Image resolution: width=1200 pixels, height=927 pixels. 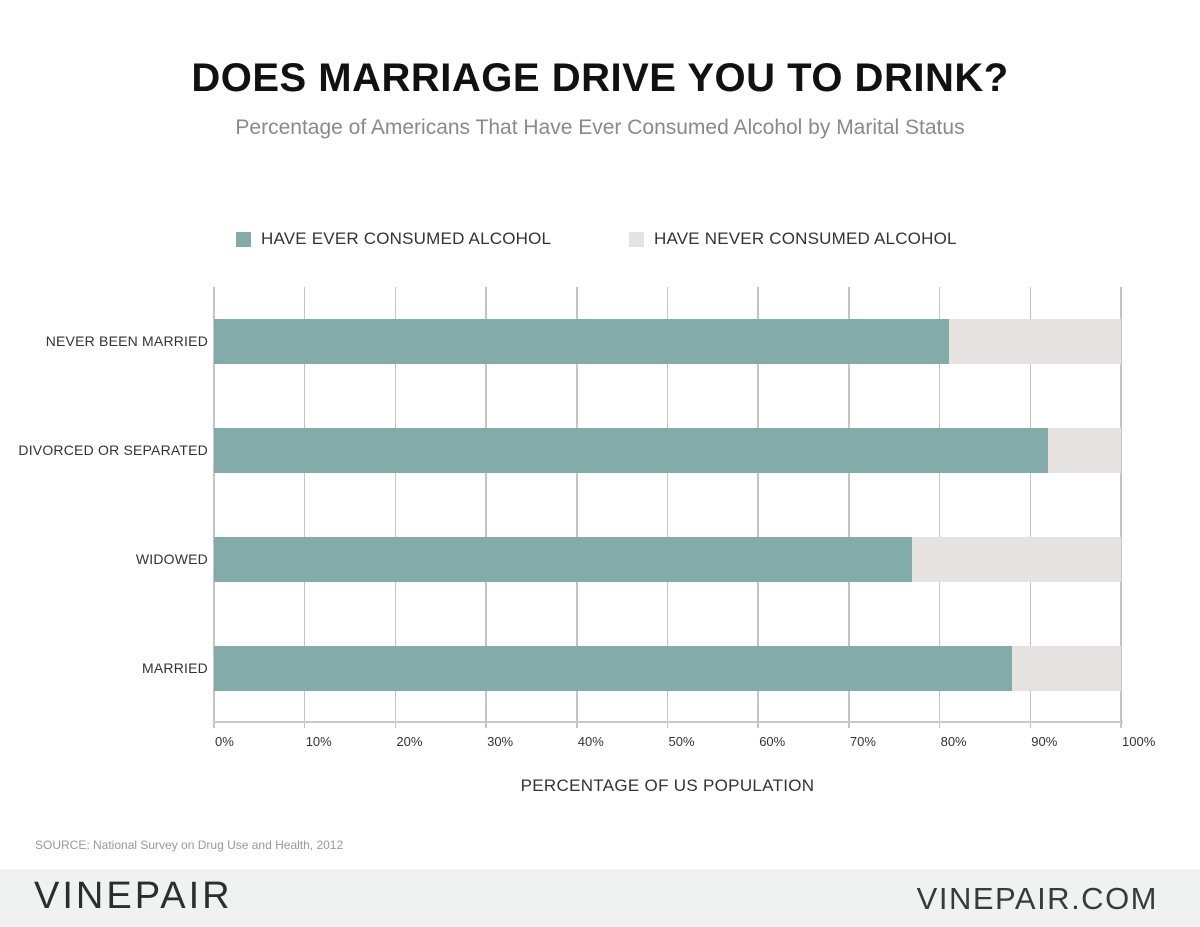 What do you see at coordinates (243, 239) in the screenshot?
I see `legend-swatch-ever` at bounding box center [243, 239].